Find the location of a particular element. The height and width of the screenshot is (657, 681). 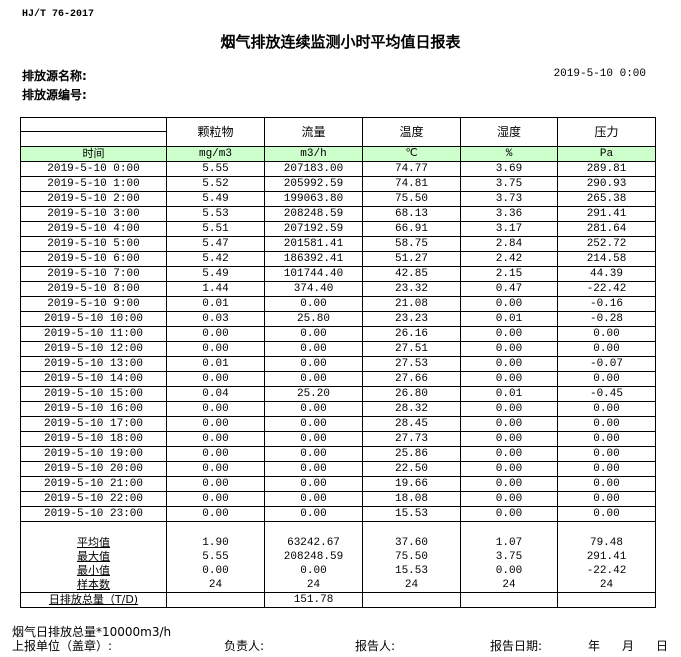

table-row: 2019-5-10 23:00 0.00 0.00 15.53 0.00 0.00 is located at coordinates (338, 514).